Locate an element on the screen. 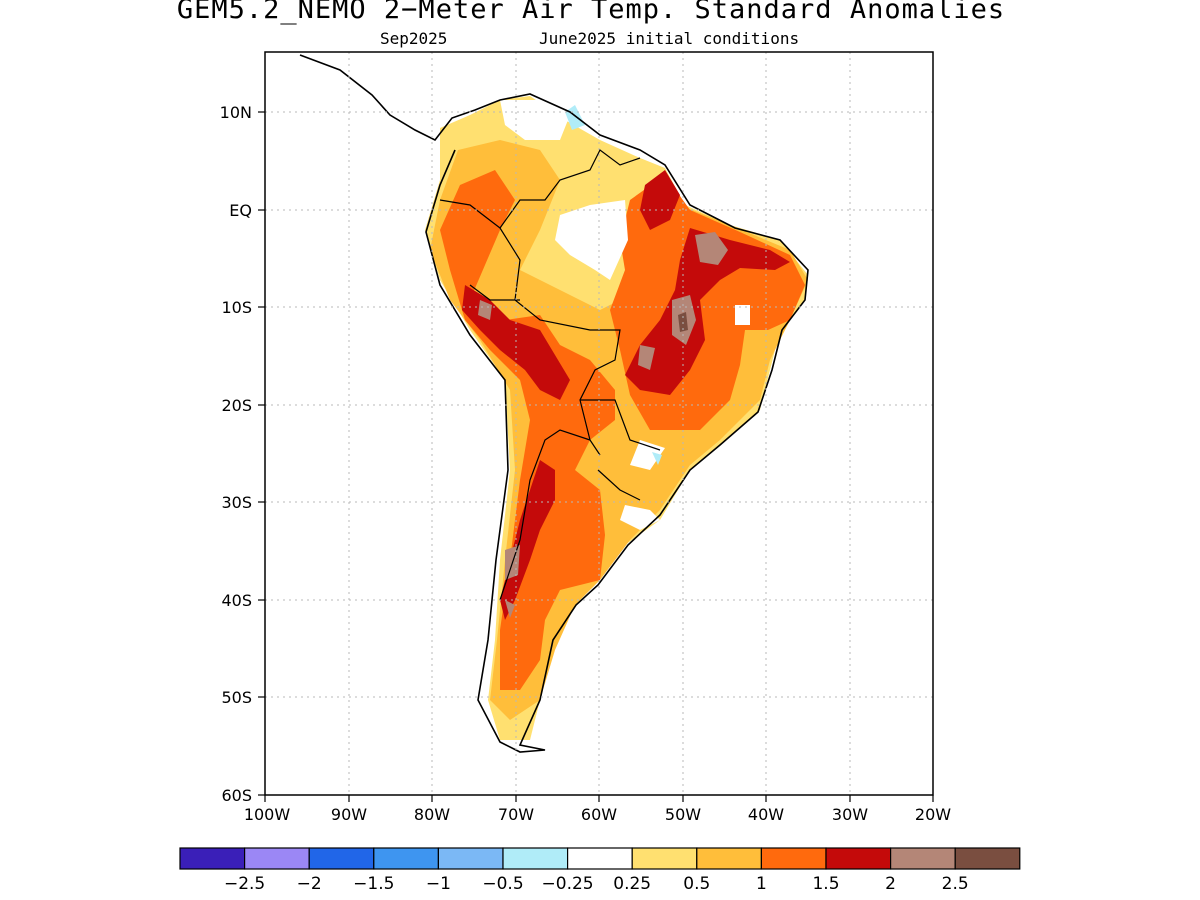  y-tick-label: 10S is located at coordinates (236, 307).